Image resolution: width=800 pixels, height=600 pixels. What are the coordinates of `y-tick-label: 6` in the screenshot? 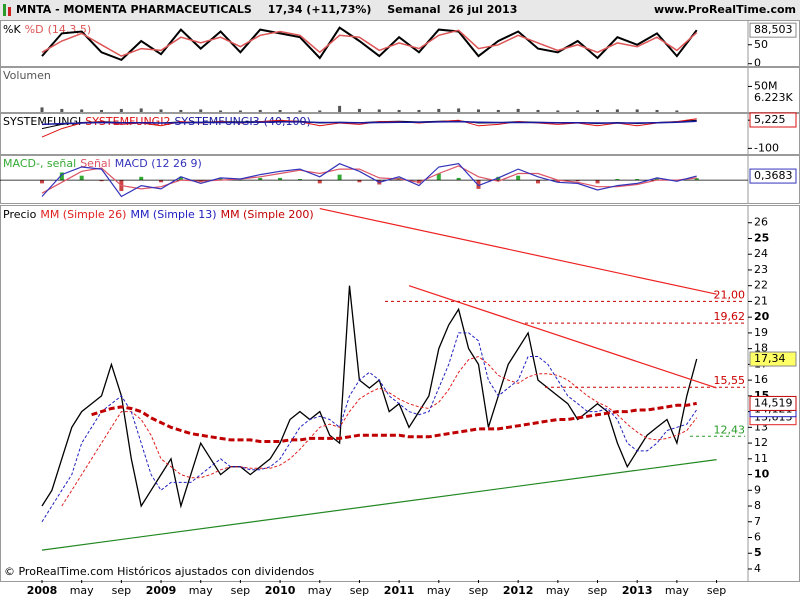 It's located at (757, 537).